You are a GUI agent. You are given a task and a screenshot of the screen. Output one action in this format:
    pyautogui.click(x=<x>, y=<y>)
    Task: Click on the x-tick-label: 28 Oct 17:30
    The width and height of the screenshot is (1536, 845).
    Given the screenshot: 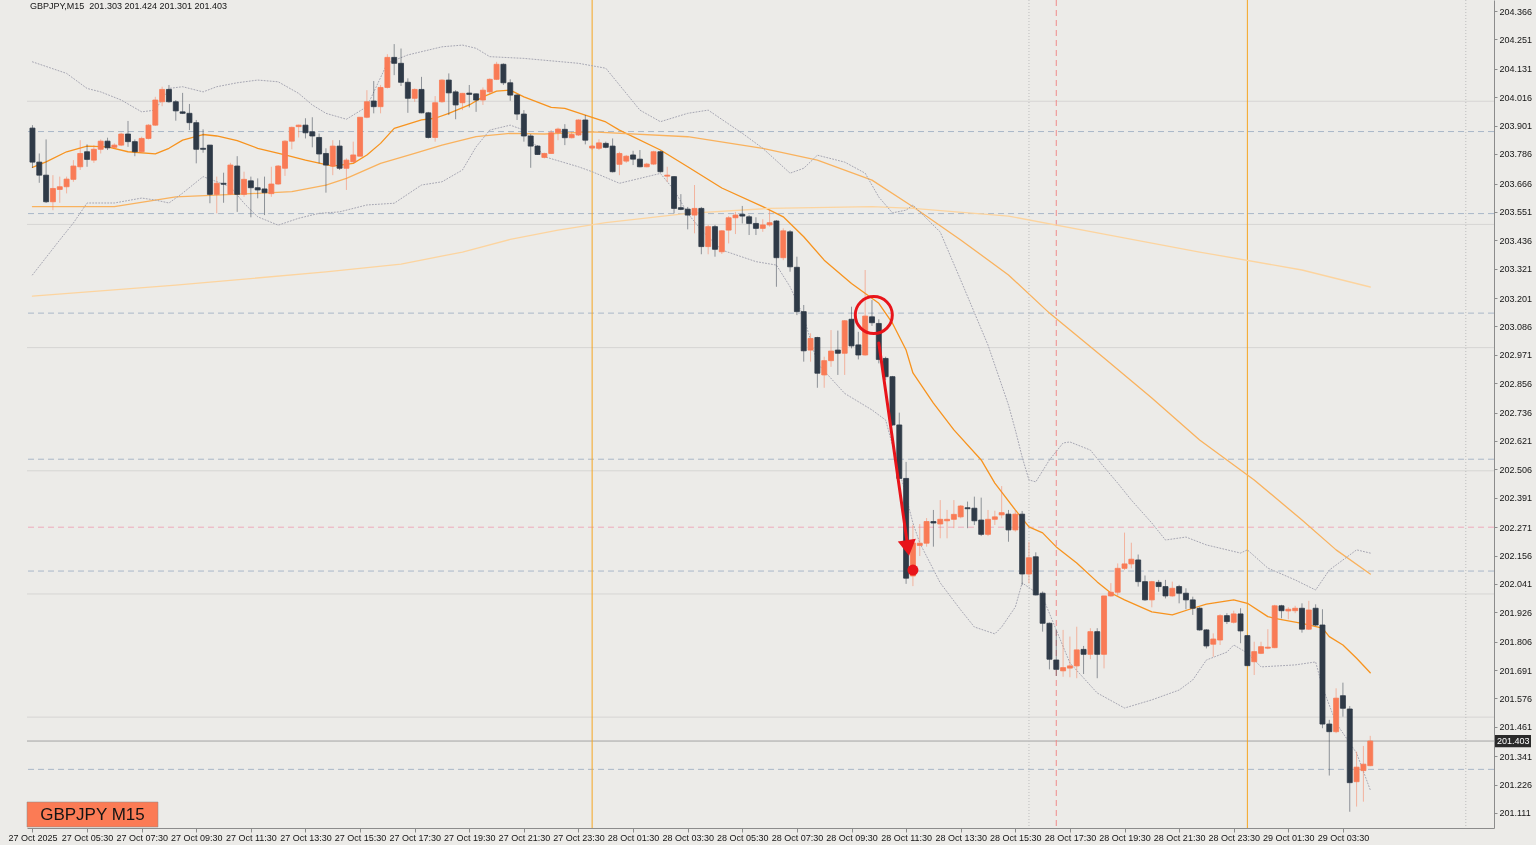 What is the action you would take?
    pyautogui.click(x=1070, y=837)
    